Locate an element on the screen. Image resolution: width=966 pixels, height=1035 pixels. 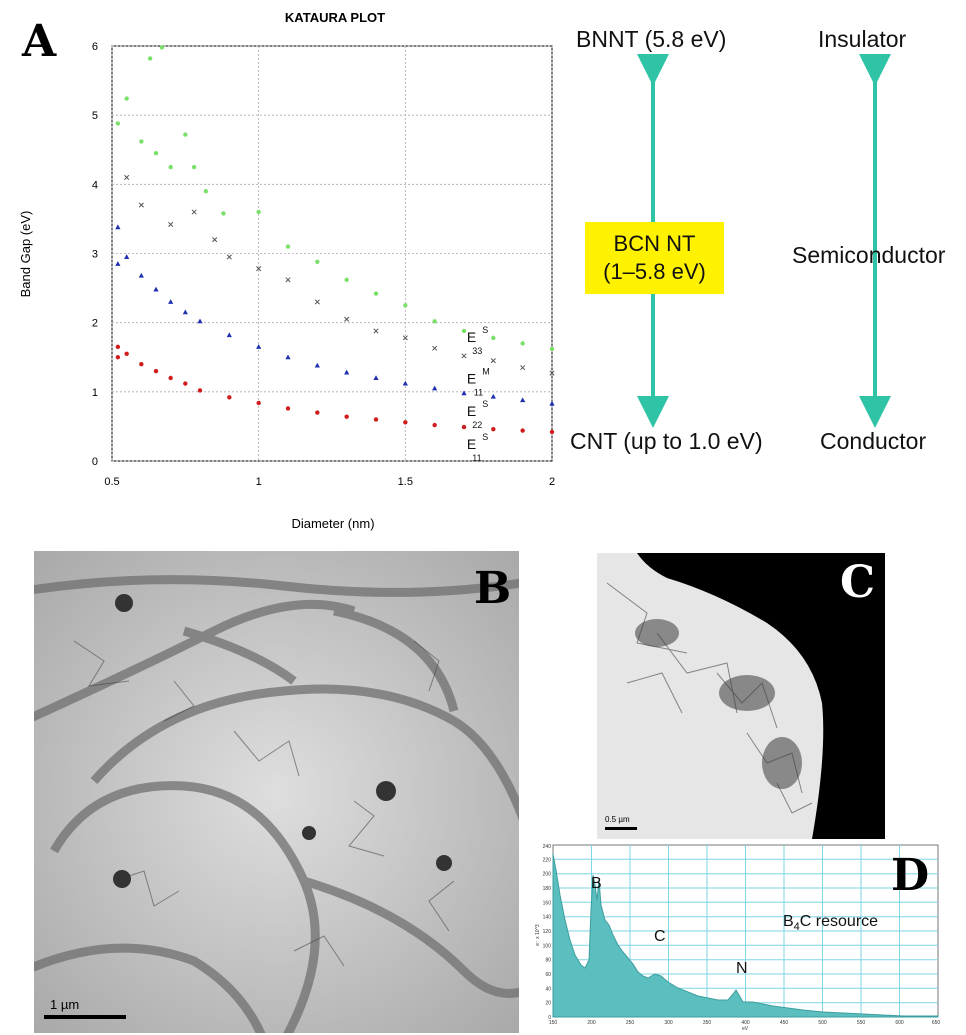
svg-text: 450 is located at coordinates (784, 1023).